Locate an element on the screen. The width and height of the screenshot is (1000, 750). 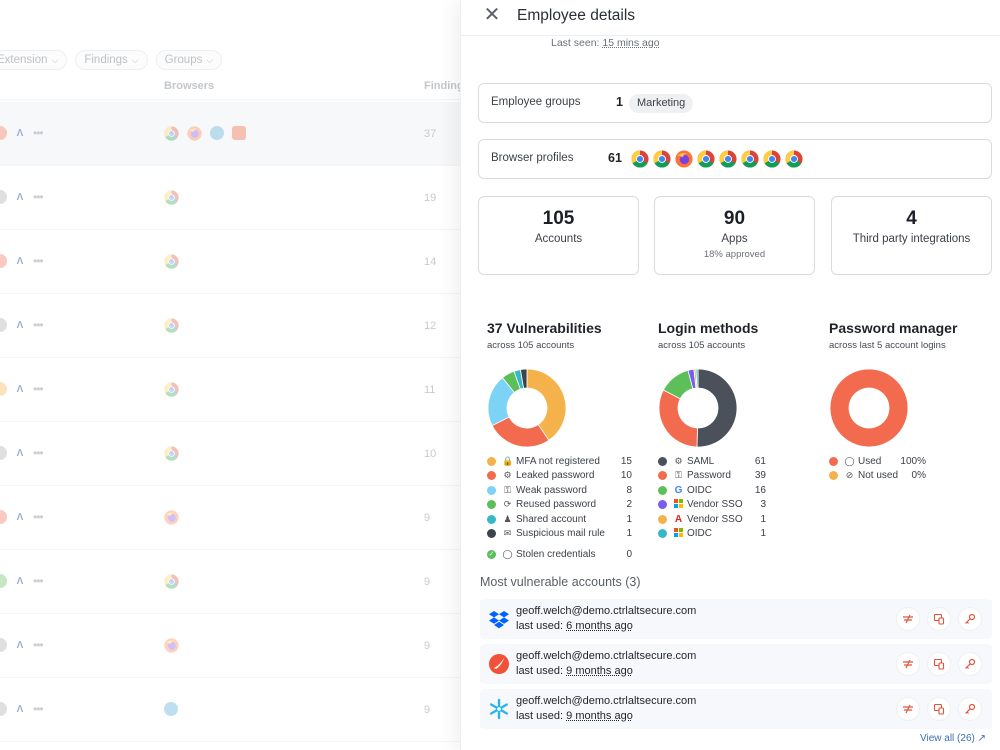
legend-label: Leaked password is located at coordinates (555, 476).